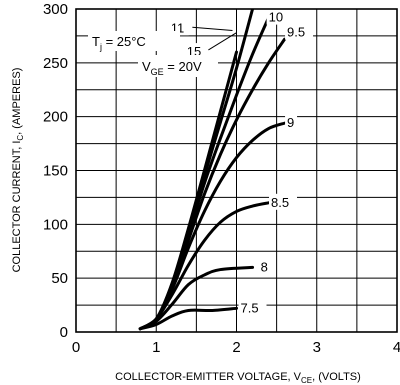 This screenshot has height=385, width=400. What do you see at coordinates (236, 347) in the screenshot?
I see `x-tick-label: 2` at bounding box center [236, 347].